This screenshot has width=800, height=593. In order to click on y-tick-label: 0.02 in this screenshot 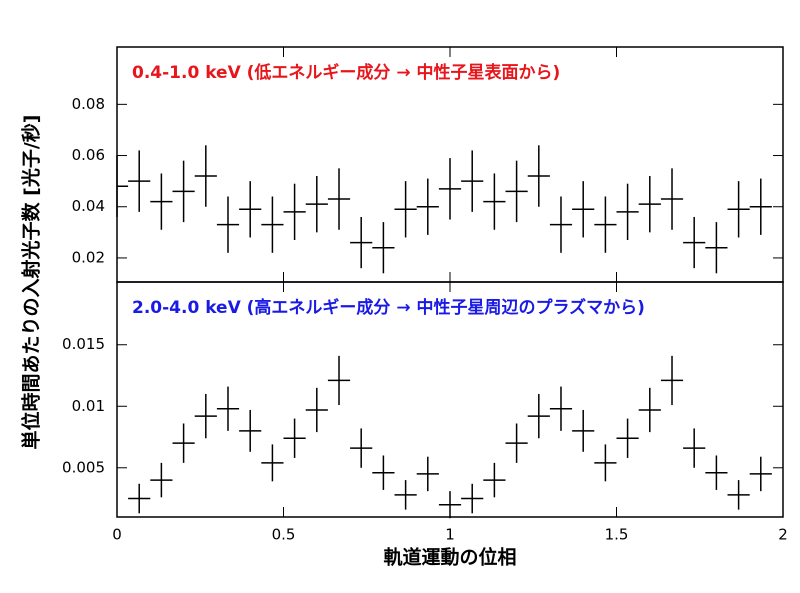, I will do `click(88, 257)`.